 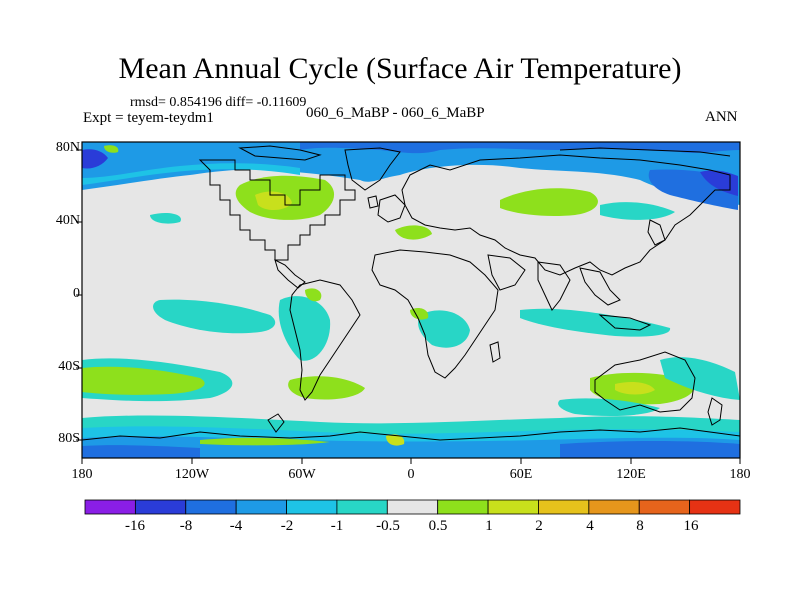 What do you see at coordinates (395, 440) in the screenshot?
I see `antarctic-warm-spot` at bounding box center [395, 440].